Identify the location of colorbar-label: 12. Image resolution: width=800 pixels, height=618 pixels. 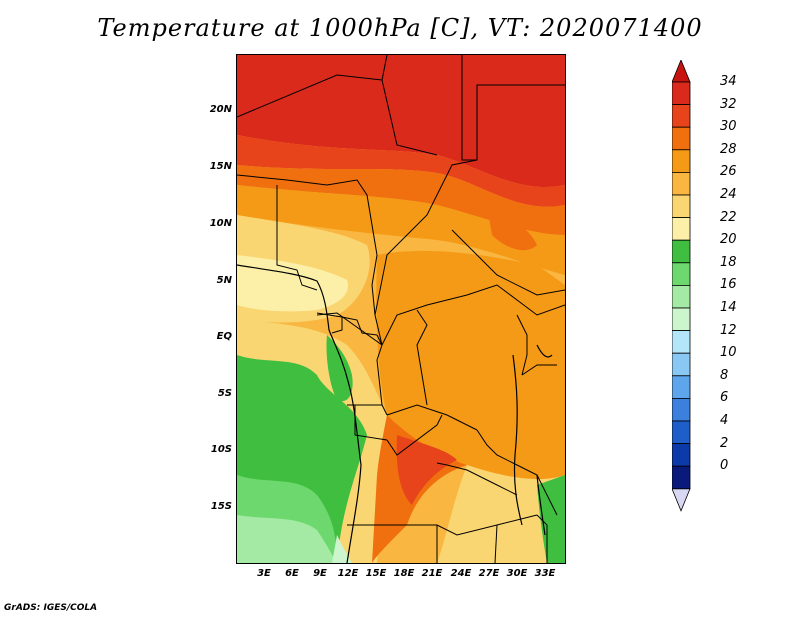
(728, 330).